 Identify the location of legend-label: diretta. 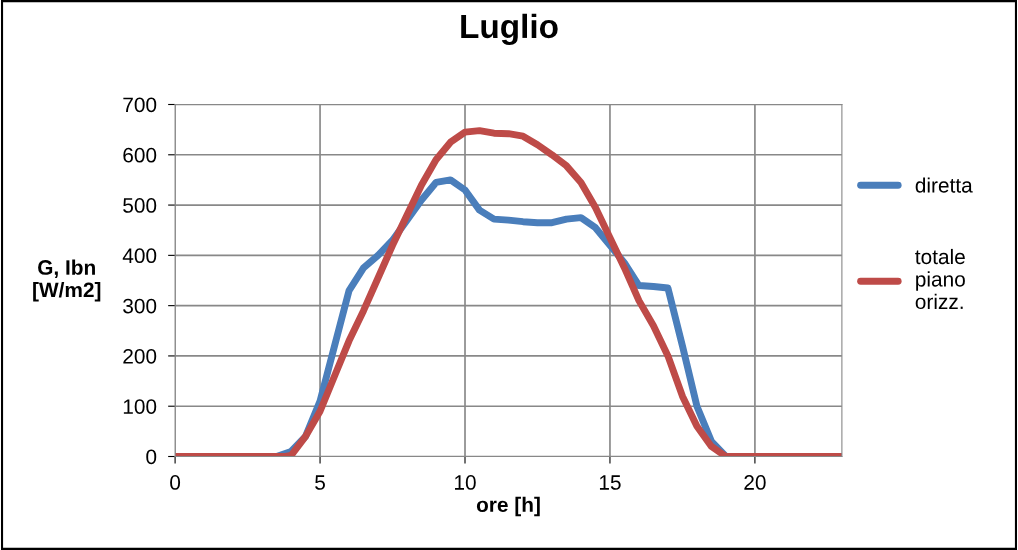
(944, 185).